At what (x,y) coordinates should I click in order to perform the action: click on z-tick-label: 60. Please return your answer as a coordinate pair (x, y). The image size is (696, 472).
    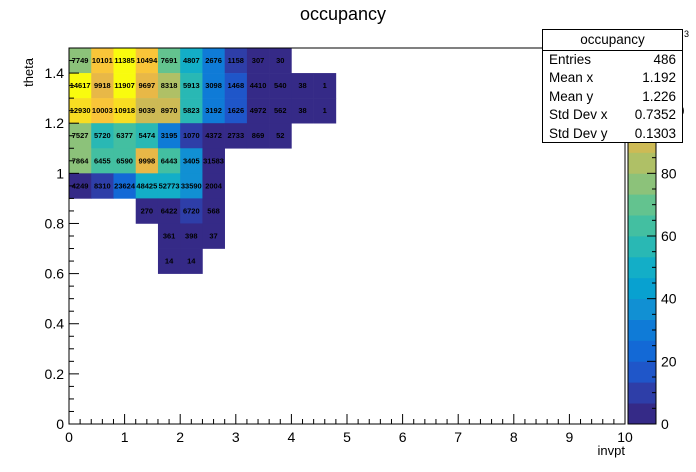
    Looking at the image, I should click on (669, 236).